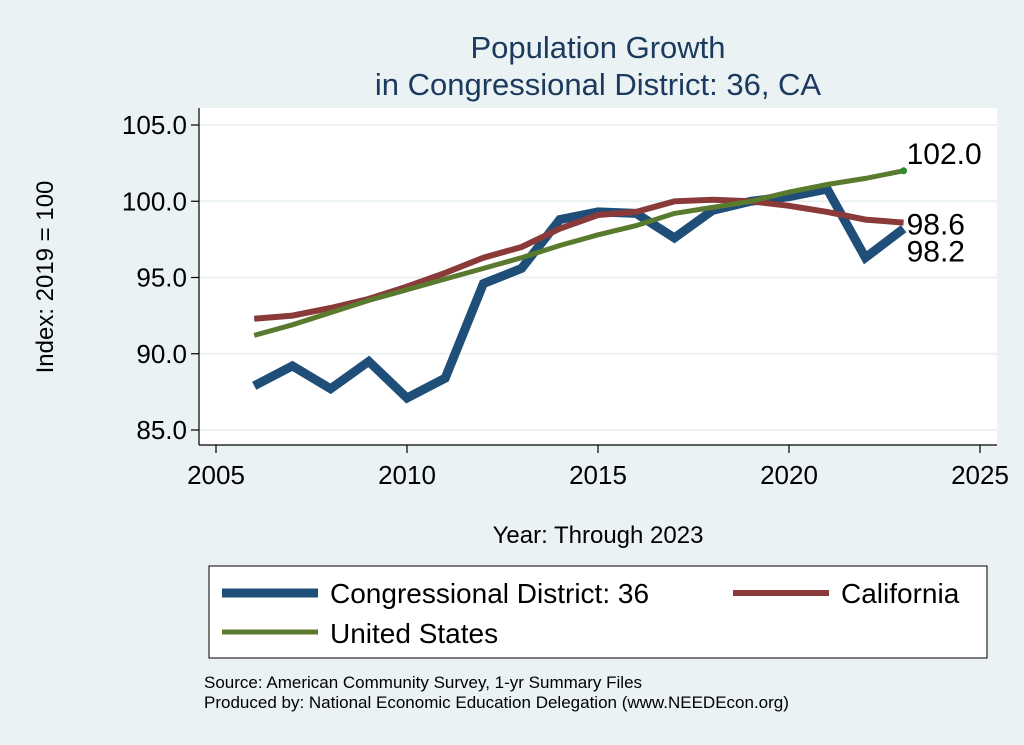  Describe the element at coordinates (45, 277) in the screenshot. I see `y-axis-title: Index: 2019 = 100` at that location.